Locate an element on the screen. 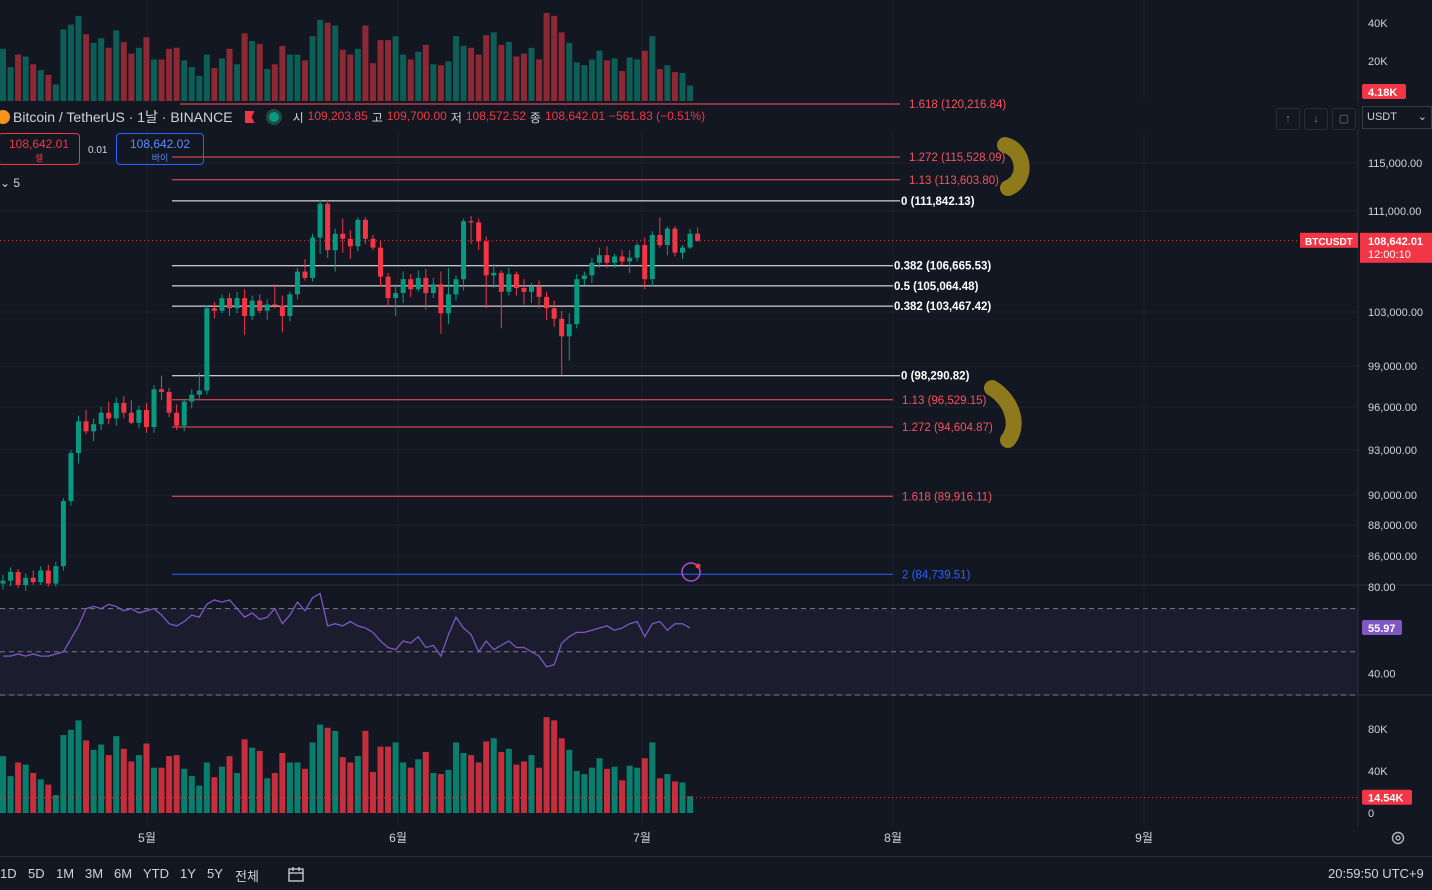 This screenshot has height=890, width=1432. x-axis-label: 8월 is located at coordinates (893, 838).